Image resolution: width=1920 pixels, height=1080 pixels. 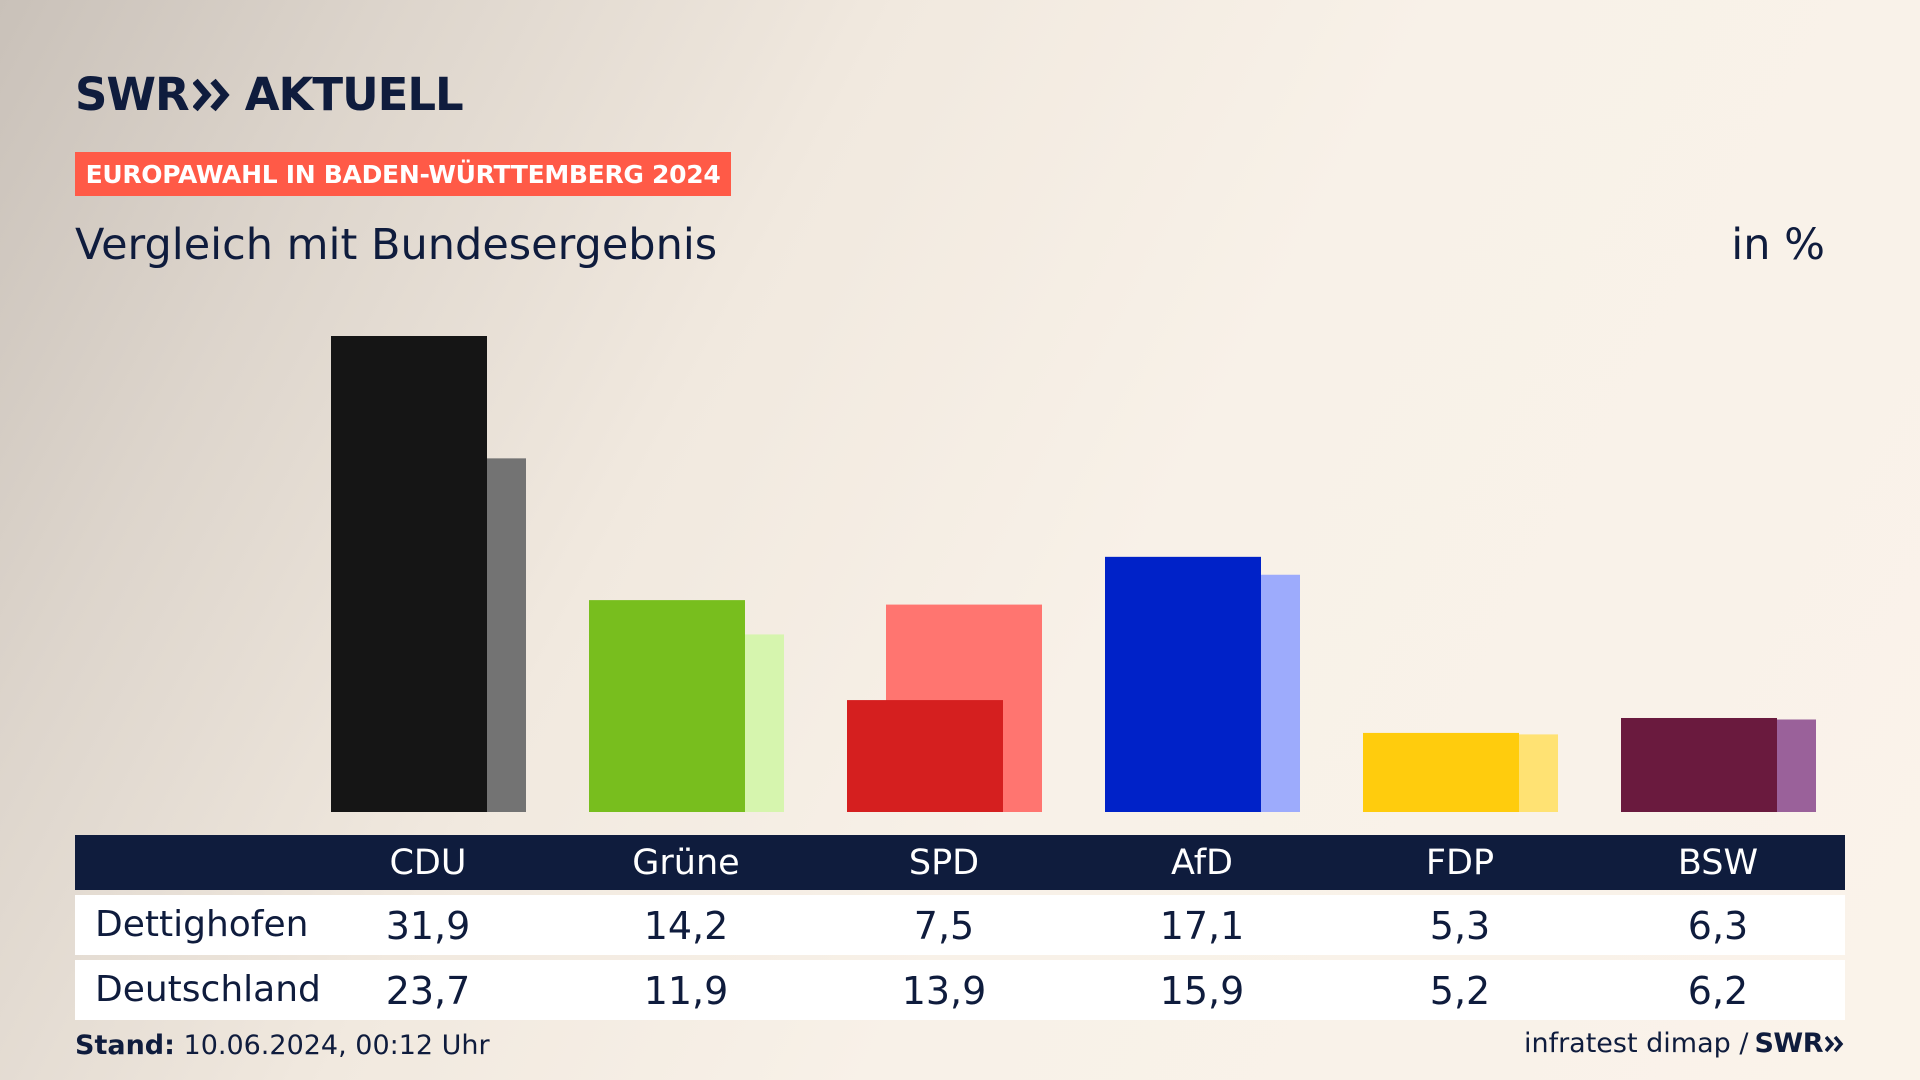 I want to click on source-text: infratest dimap /, so click(x=1636, y=1043).